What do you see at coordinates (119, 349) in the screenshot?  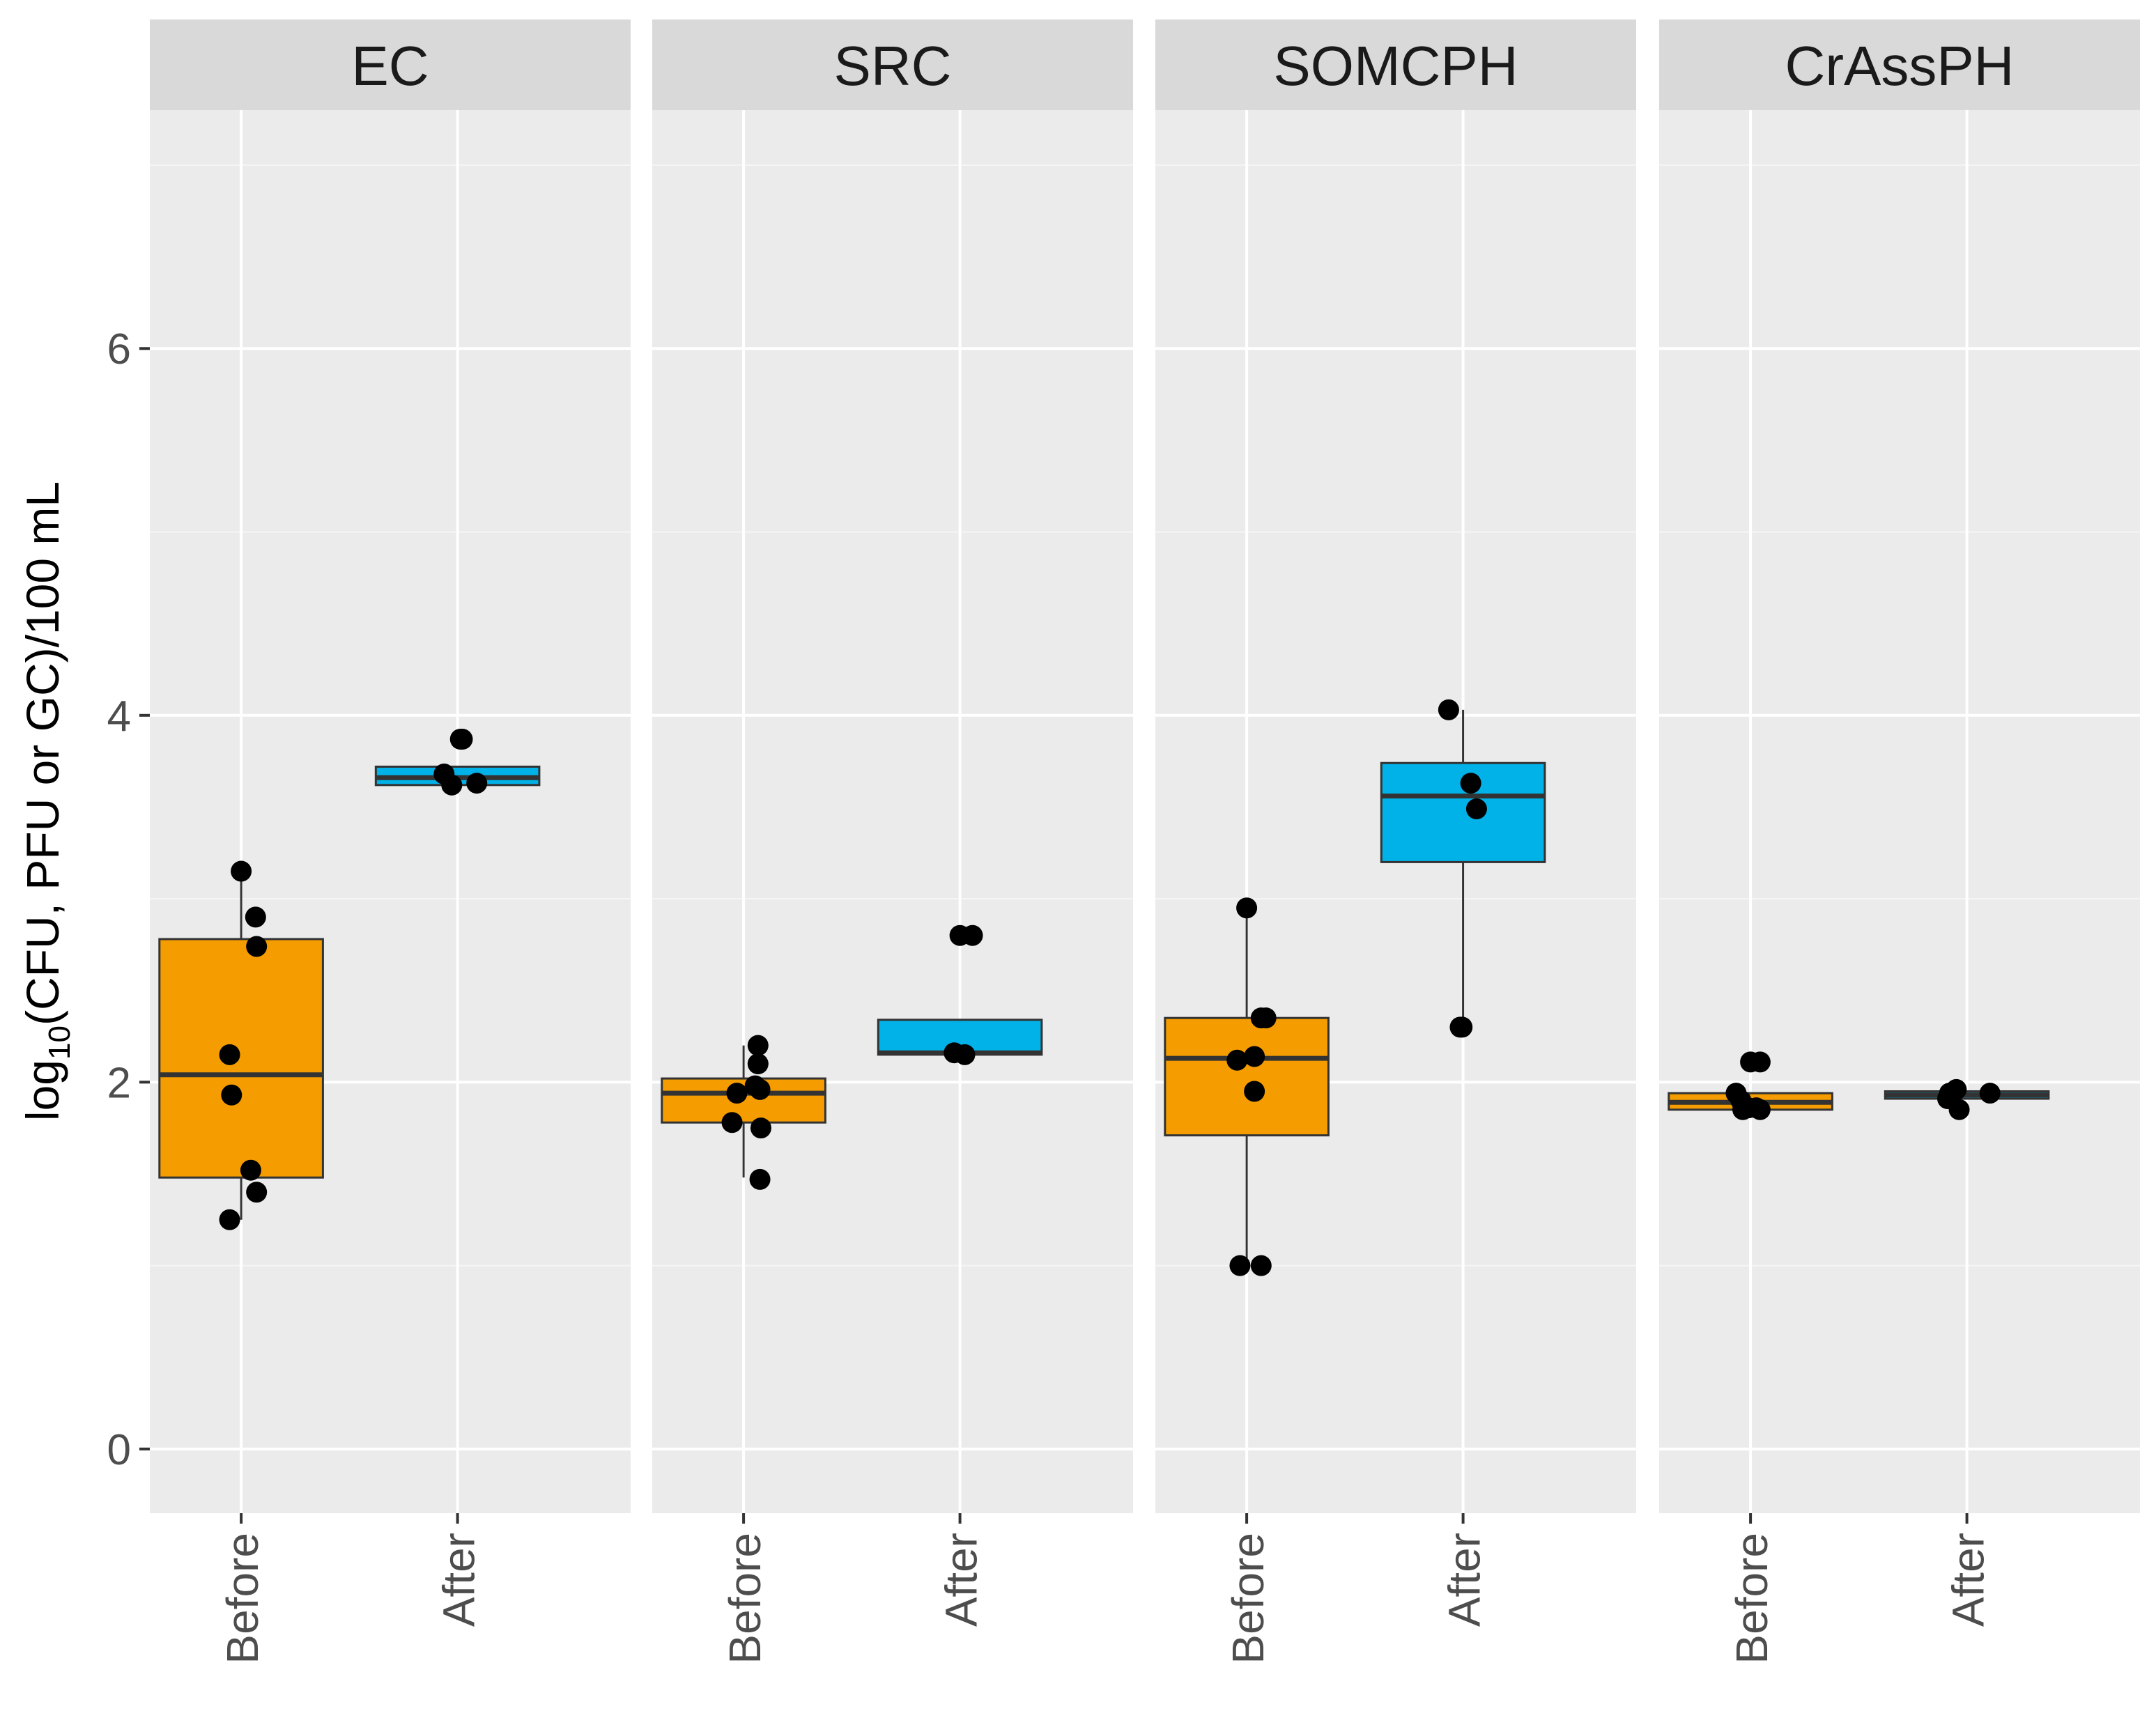 I see `y-tick-label-3: 6` at bounding box center [119, 349].